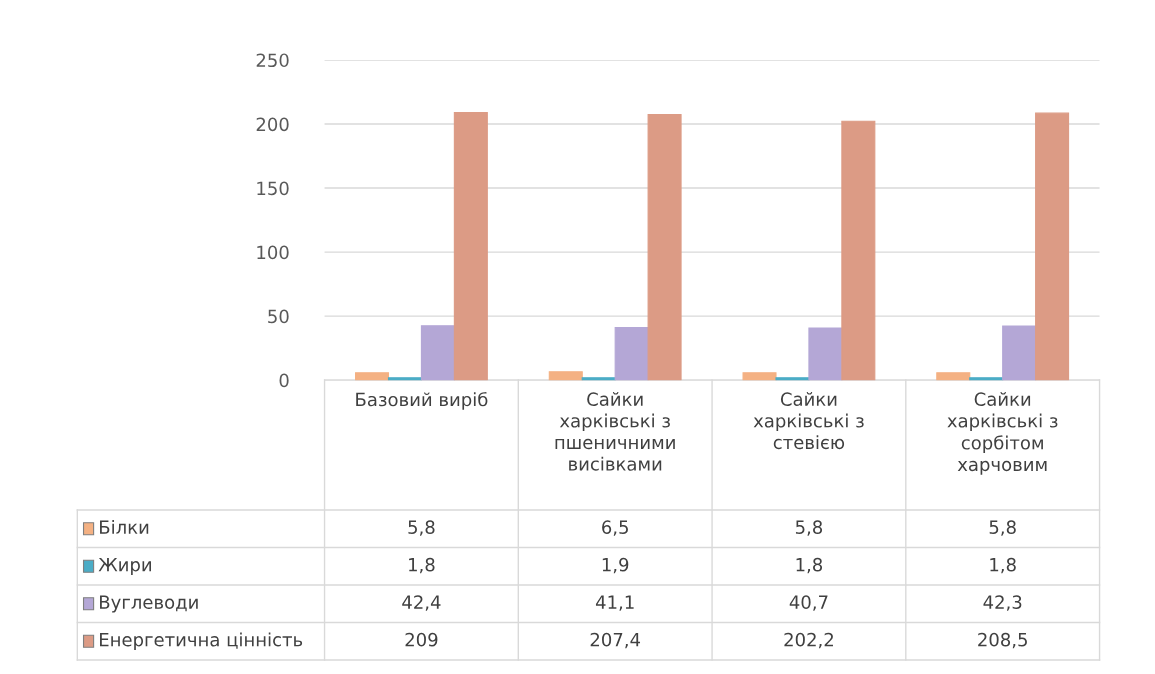 This screenshot has width=1155, height=674. I want to click on data-label: 42,3, so click(1002, 603).